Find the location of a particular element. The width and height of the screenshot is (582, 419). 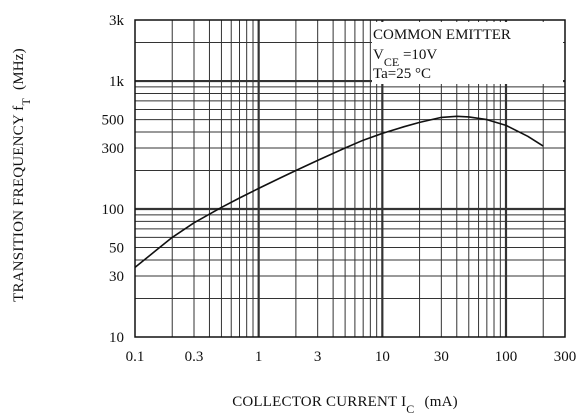

x-axis-label: COLLECTOR CURRENT IC (mA) is located at coordinates (345, 404).